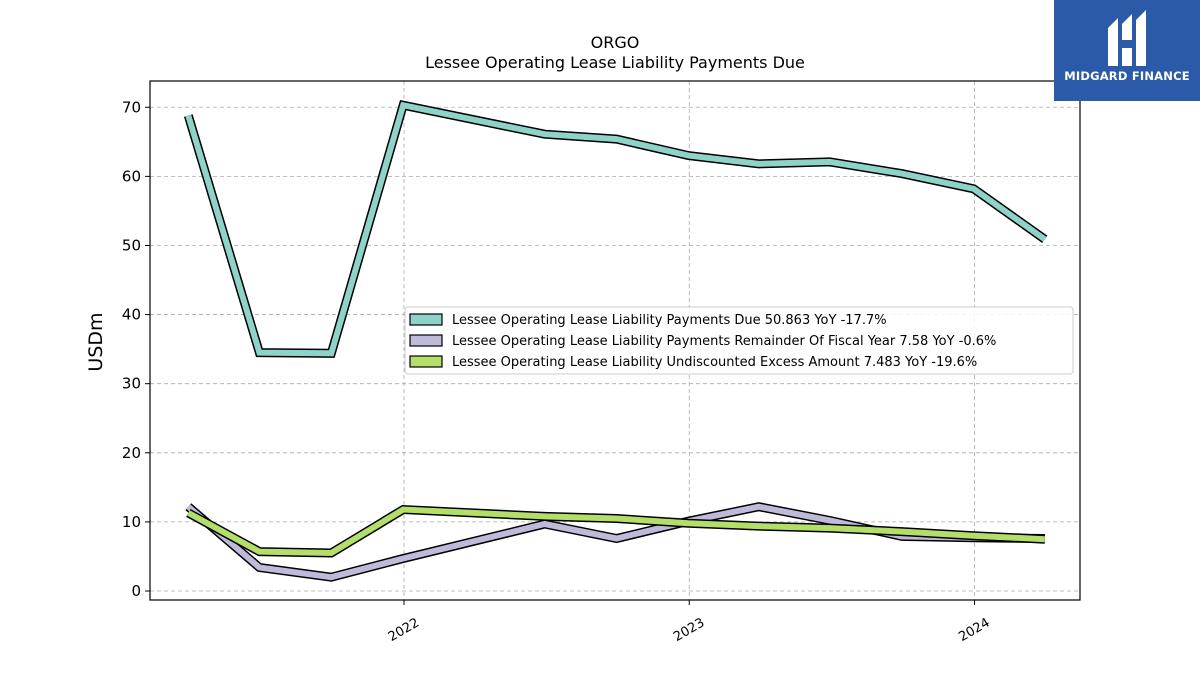 This screenshot has width=1200, height=675. What do you see at coordinates (974, 630) in the screenshot?
I see `x-tick-label: 2024` at bounding box center [974, 630].